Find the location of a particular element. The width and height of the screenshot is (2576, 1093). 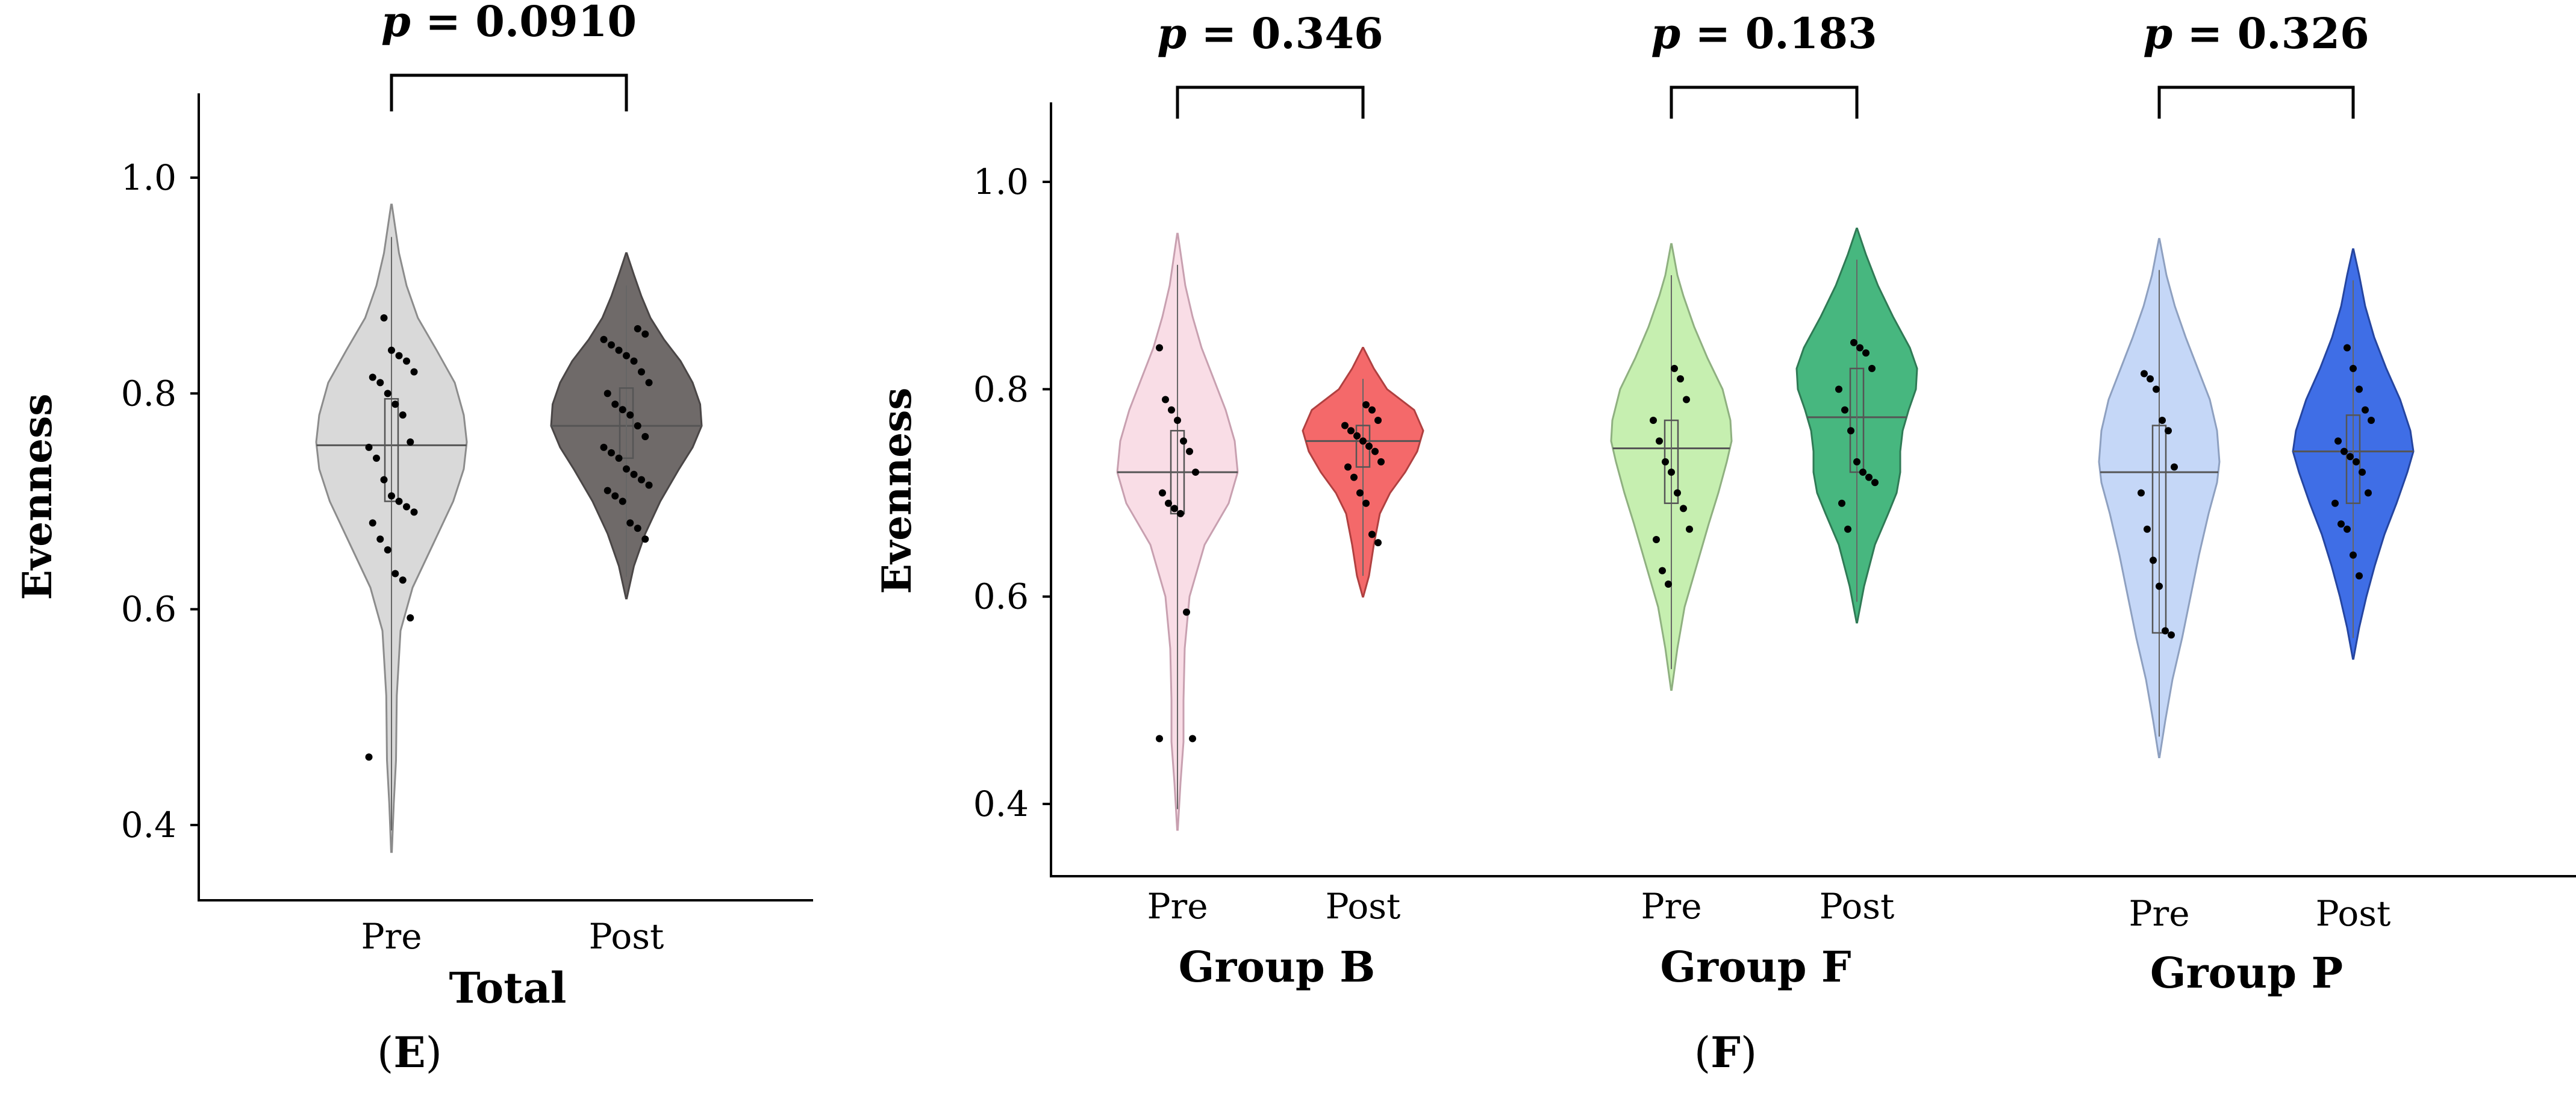

y-tick-label: 0.6 is located at coordinates (1001, 596).